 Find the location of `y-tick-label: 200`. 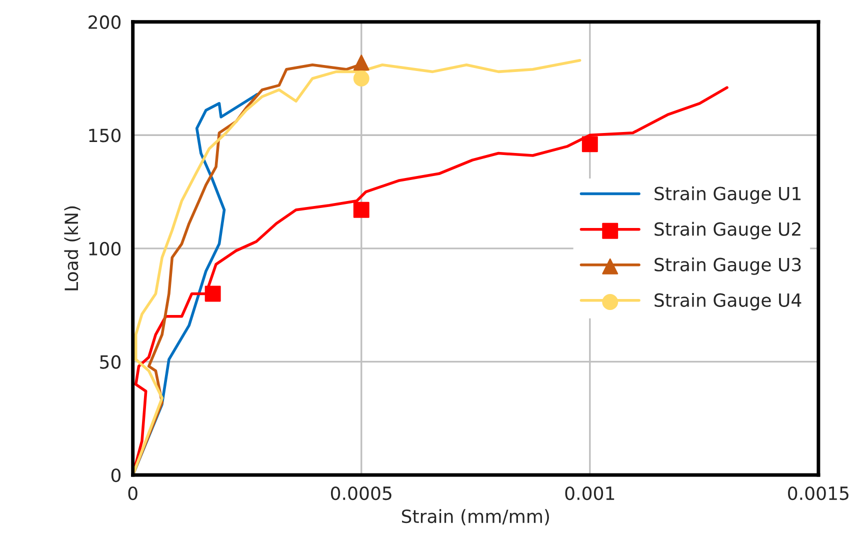

y-tick-label: 200 is located at coordinates (104, 22).